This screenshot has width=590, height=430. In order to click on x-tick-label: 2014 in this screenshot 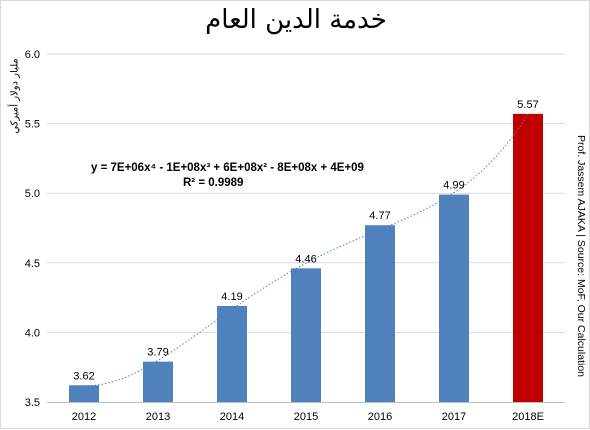, I will do `click(232, 417)`.